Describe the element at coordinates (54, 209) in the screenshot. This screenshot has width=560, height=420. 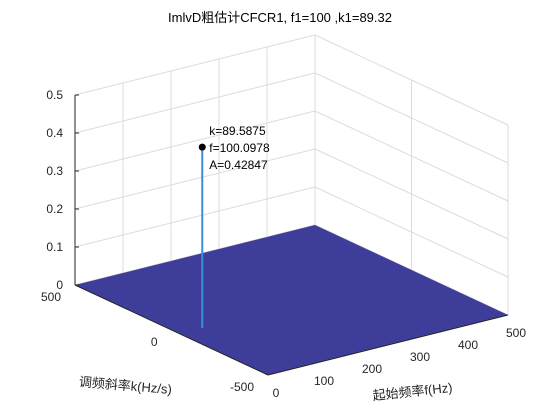
I see `z-tick-label: 0.2` at that location.